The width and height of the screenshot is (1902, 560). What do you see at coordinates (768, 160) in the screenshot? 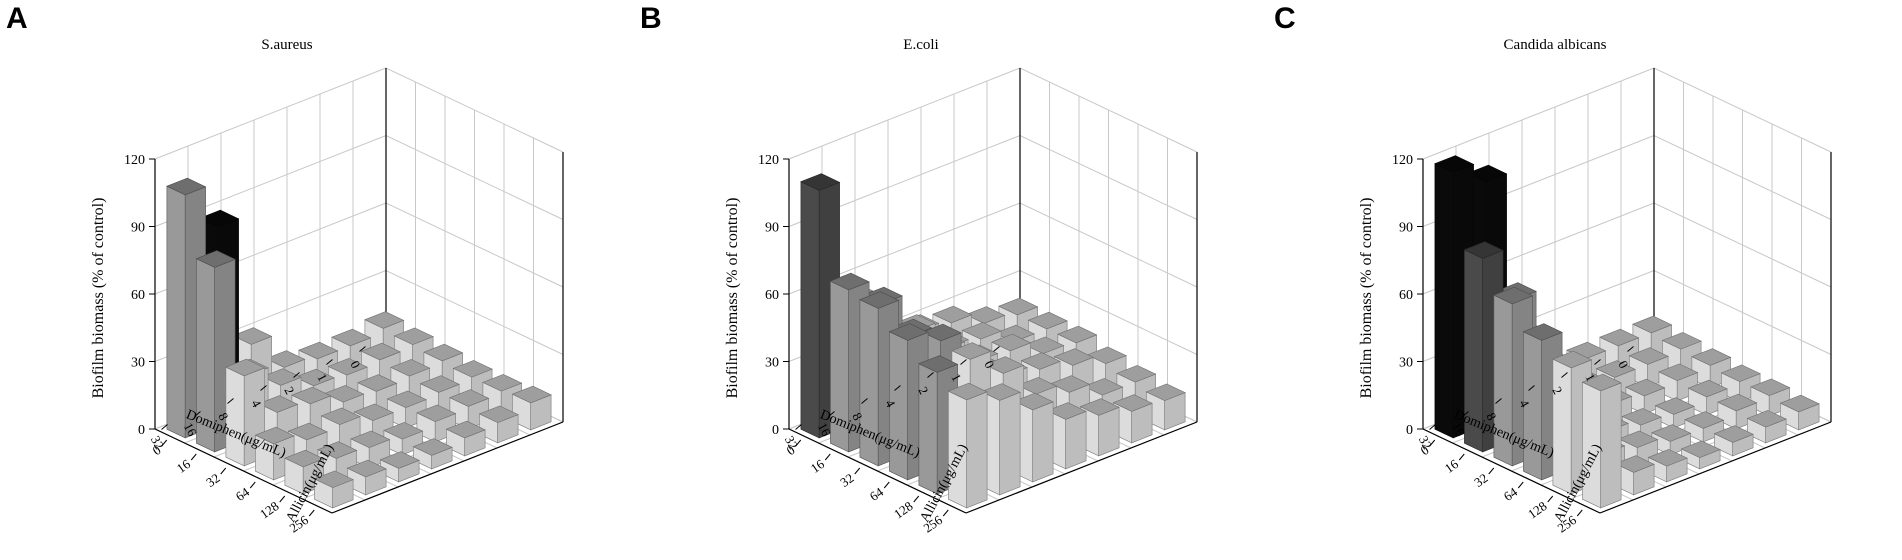
I see `z-tick-label: 120` at bounding box center [768, 160].